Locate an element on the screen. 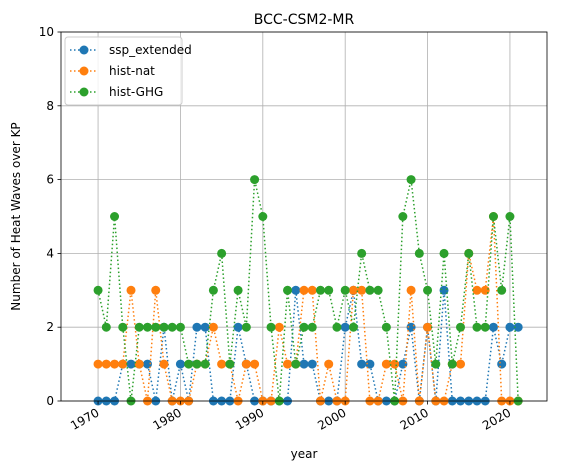 Image resolution: width=562 pixels, height=471 pixels. legend-entry-ssp-extended: ssp_extended is located at coordinates (131, 50).